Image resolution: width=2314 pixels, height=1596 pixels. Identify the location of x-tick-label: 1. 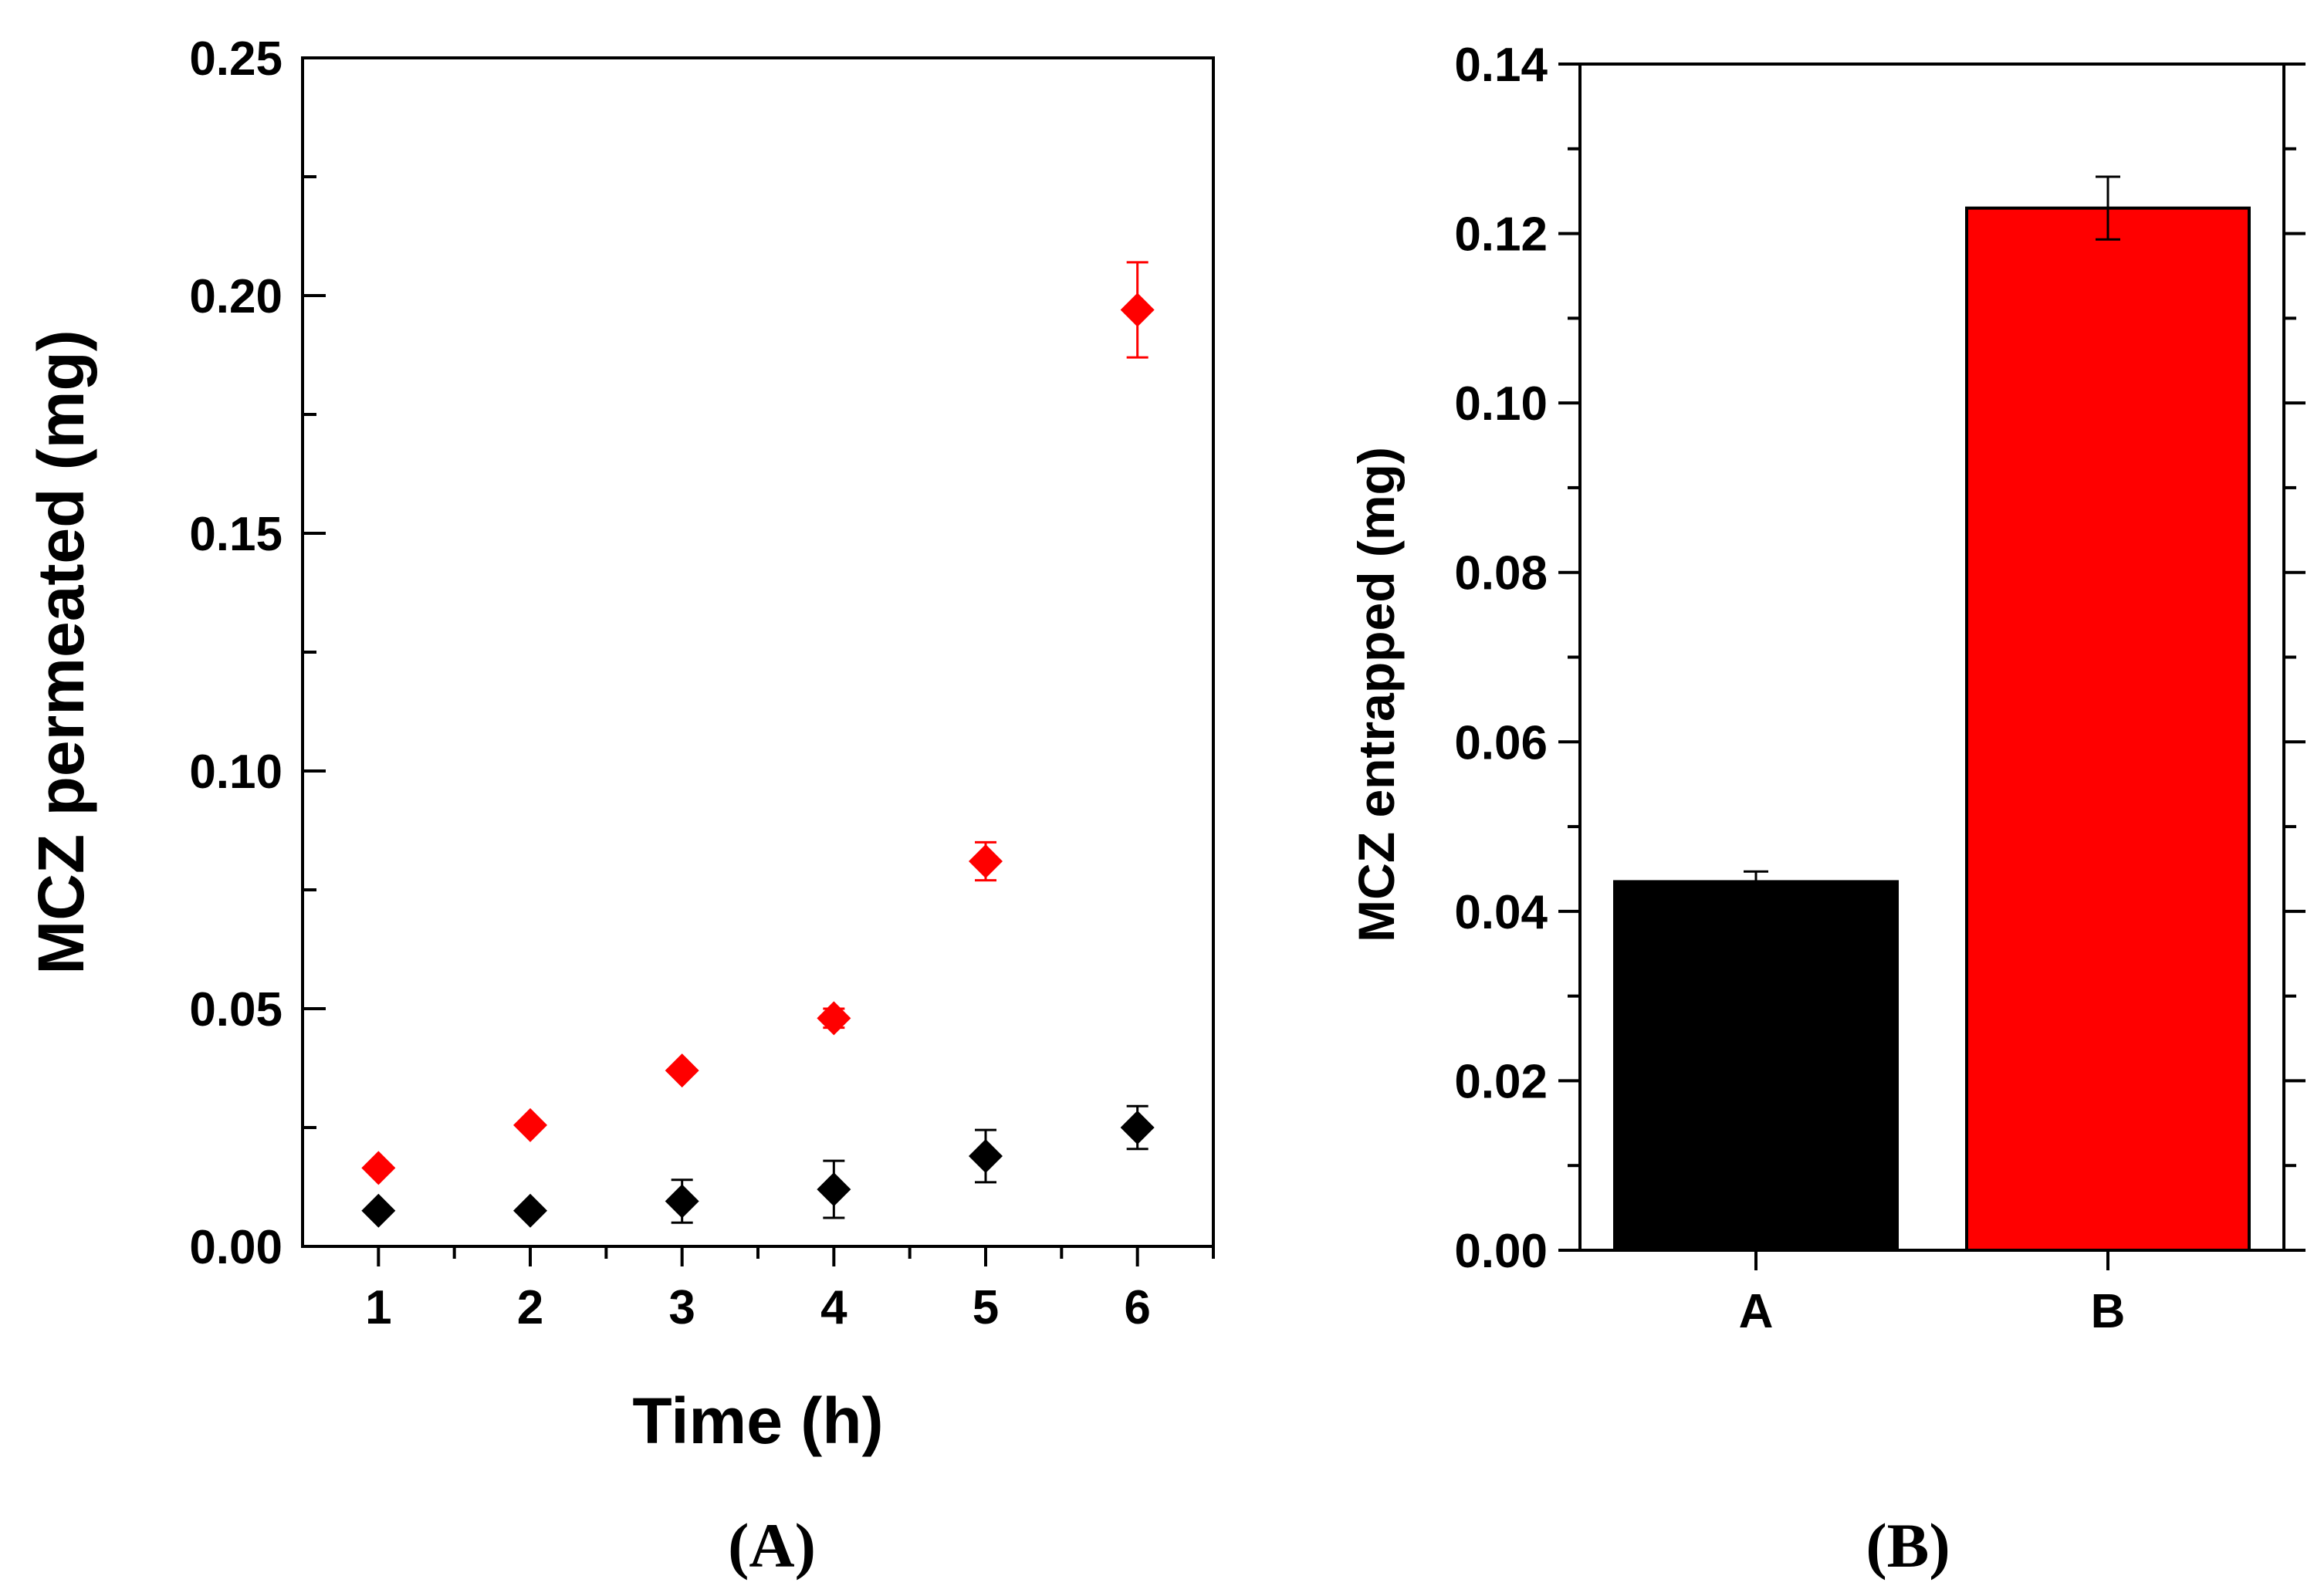
(378, 1308).